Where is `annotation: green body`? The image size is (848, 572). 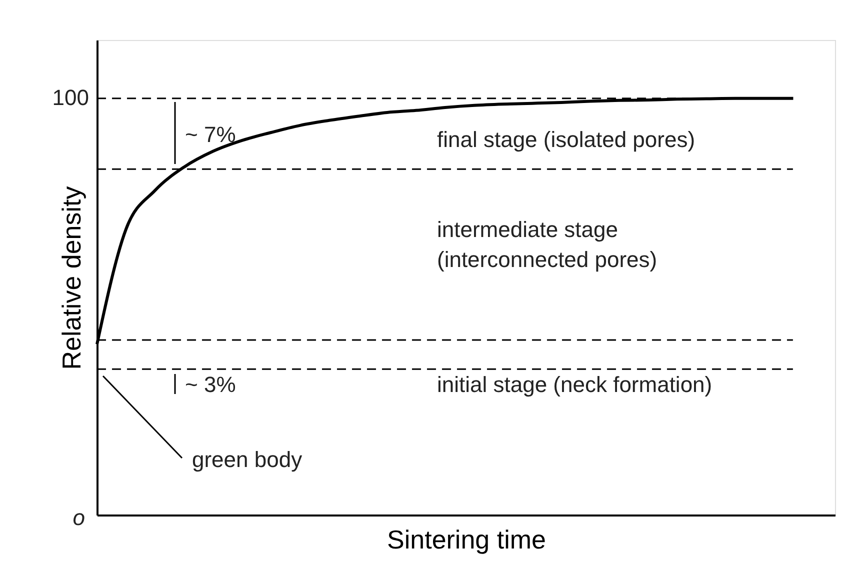 annotation: green body is located at coordinates (247, 459).